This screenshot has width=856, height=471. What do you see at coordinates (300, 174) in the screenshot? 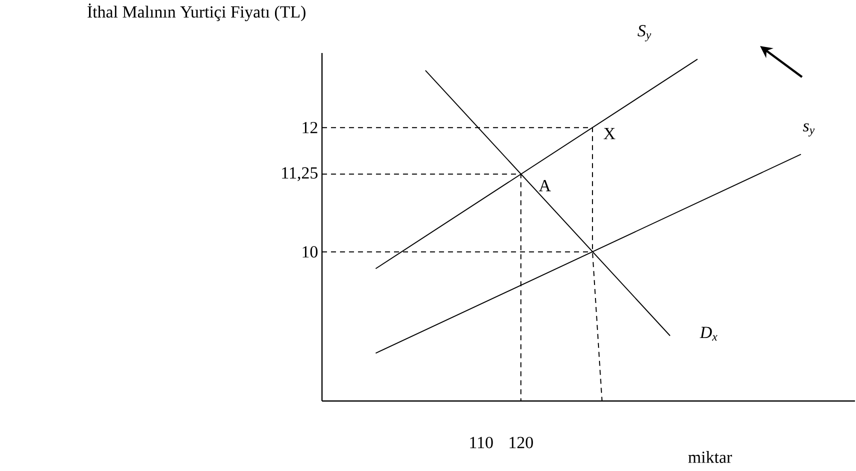
I see `y-tick-label: 11,25` at bounding box center [300, 174].